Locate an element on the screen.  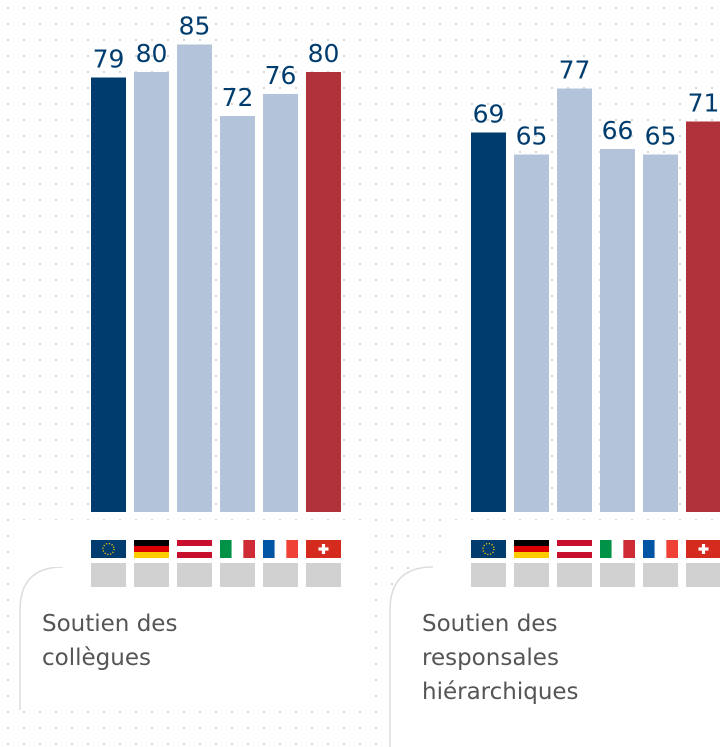
panel is located at coordinates (555, 657).